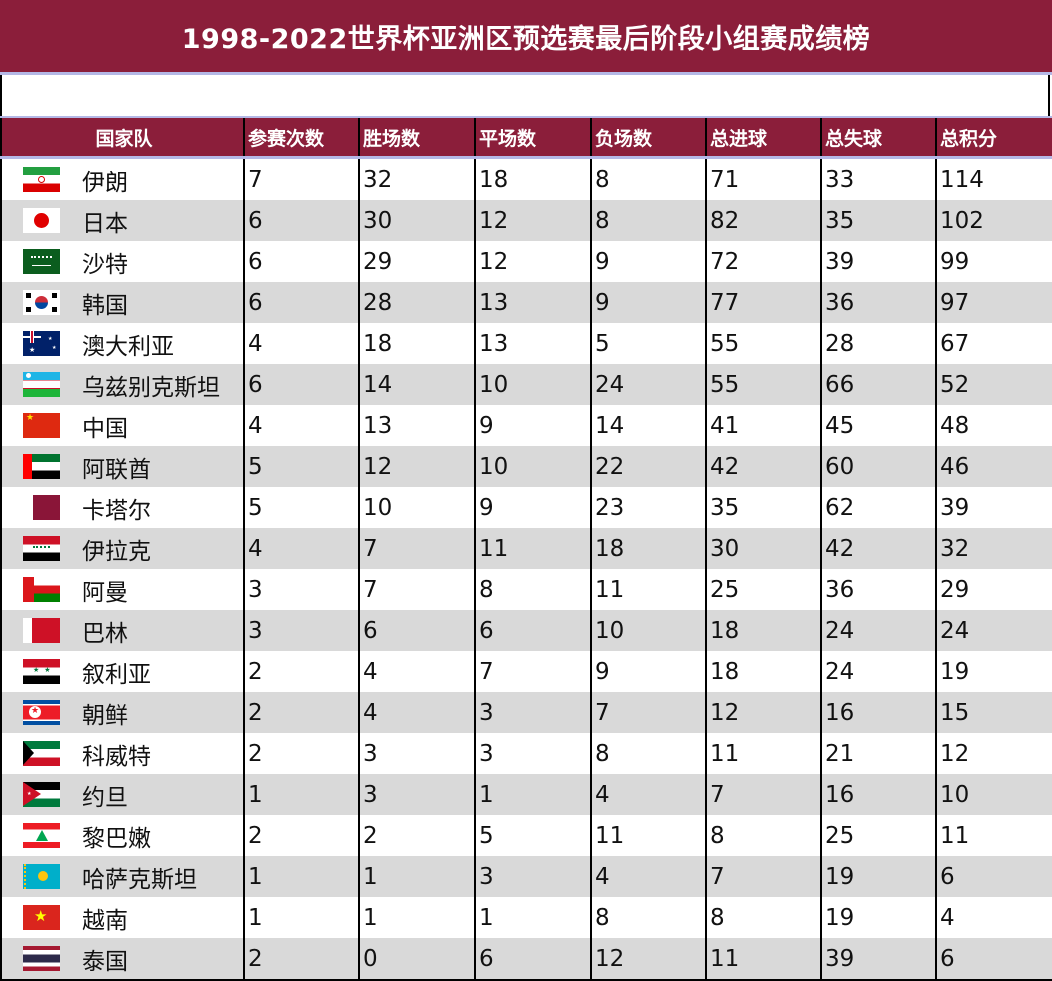 The image size is (1052, 981). Describe the element at coordinates (993, 384) in the screenshot. I see `cell-points: 52` at that location.